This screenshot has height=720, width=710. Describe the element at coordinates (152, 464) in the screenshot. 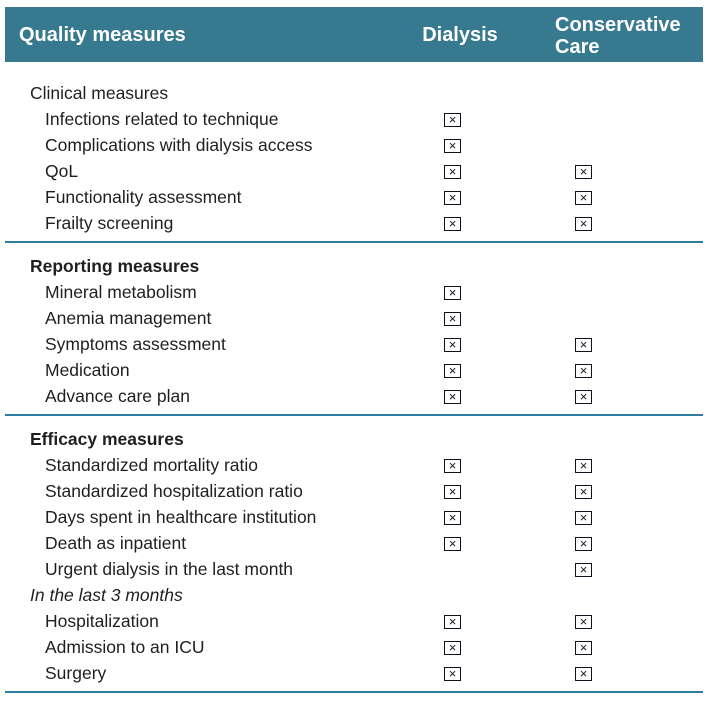

I see `measure-label: Standardized mortality ratio` at that location.